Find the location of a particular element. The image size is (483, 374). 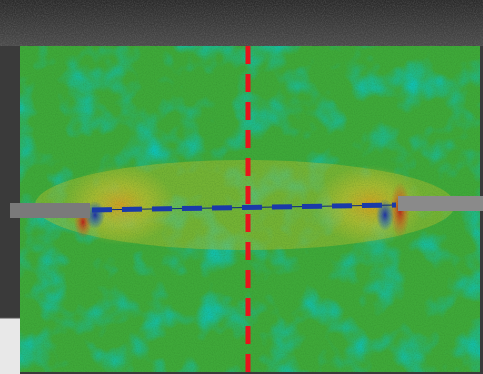

bottom-left-area is located at coordinates (10, 346).